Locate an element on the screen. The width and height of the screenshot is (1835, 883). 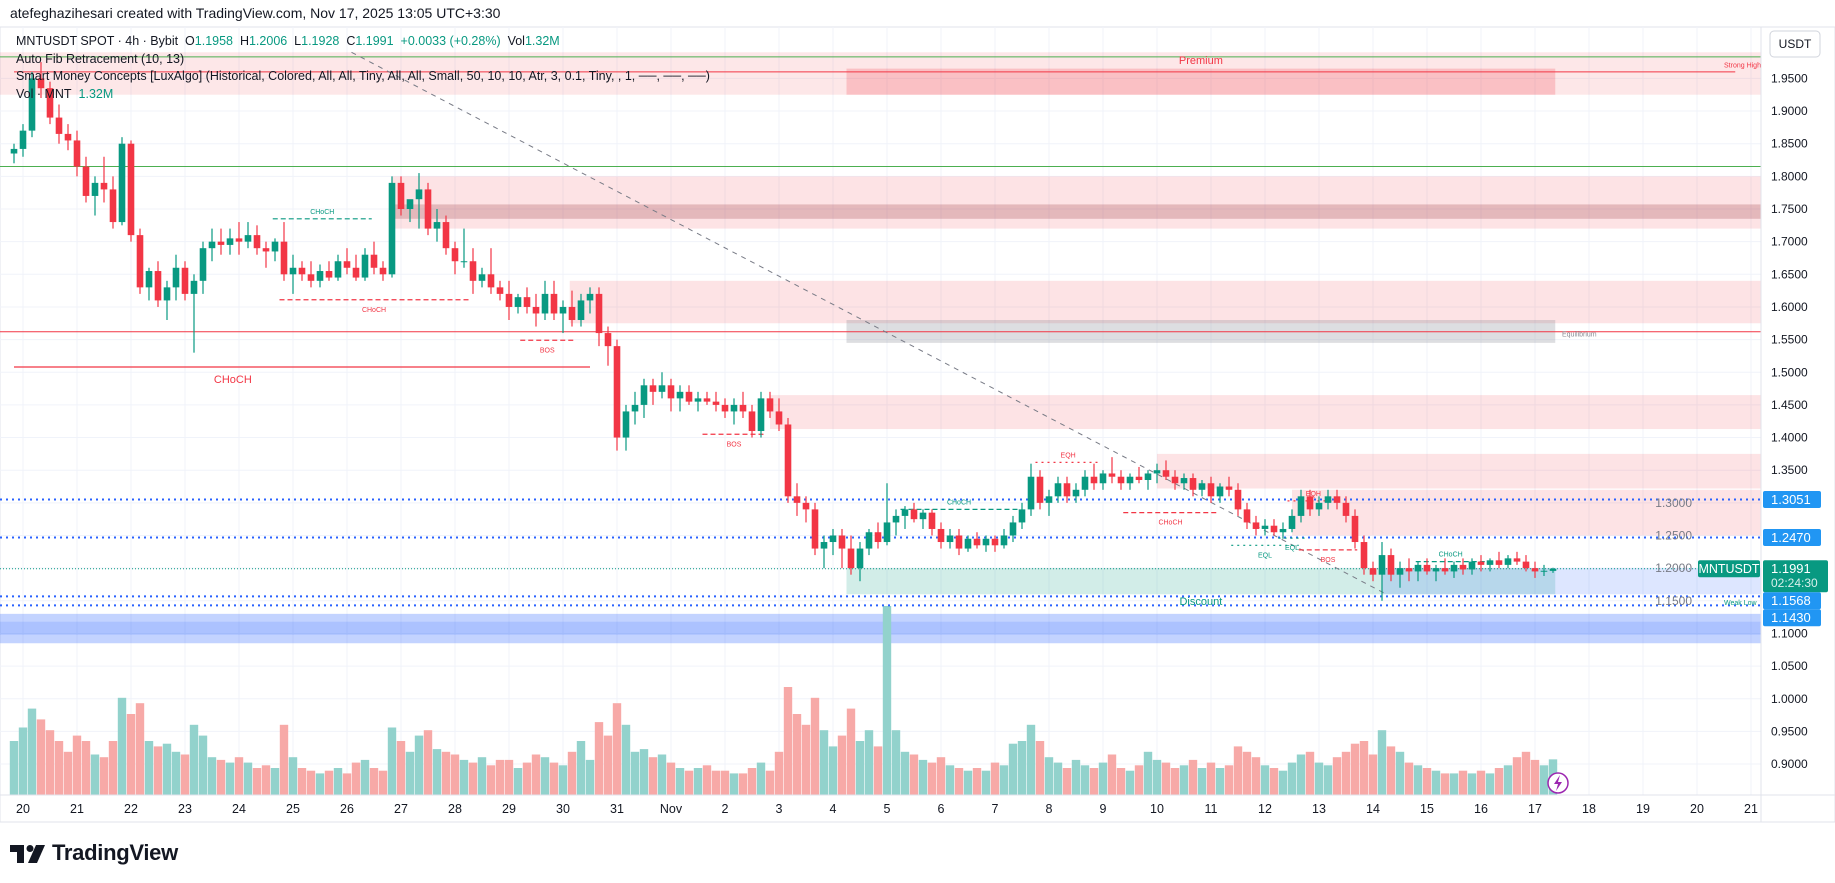
time-tick-label: 24 is located at coordinates (239, 809).